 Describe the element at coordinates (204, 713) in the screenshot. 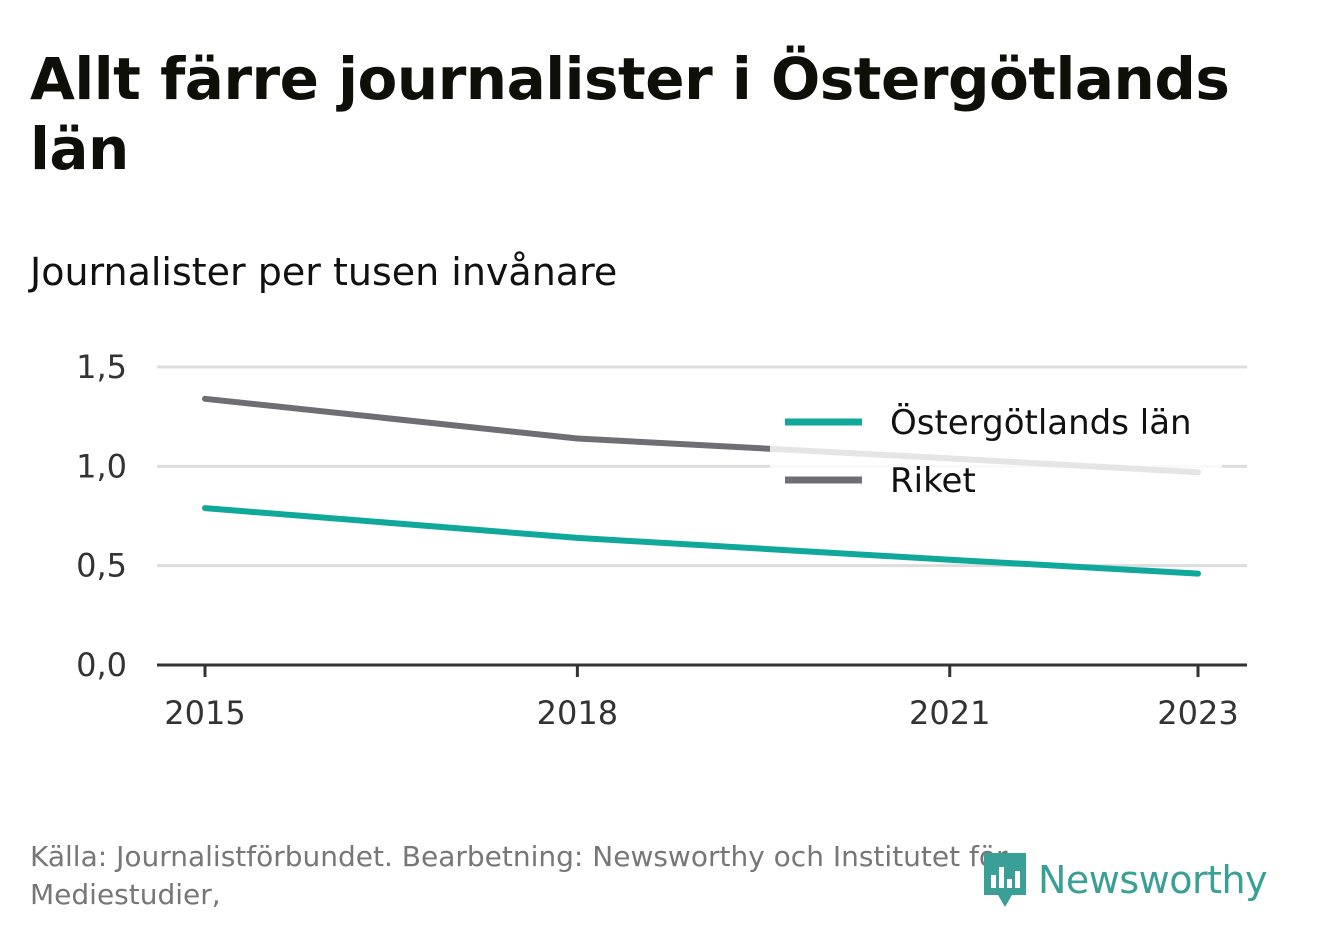

I see `x-tick-label: 2015` at that location.